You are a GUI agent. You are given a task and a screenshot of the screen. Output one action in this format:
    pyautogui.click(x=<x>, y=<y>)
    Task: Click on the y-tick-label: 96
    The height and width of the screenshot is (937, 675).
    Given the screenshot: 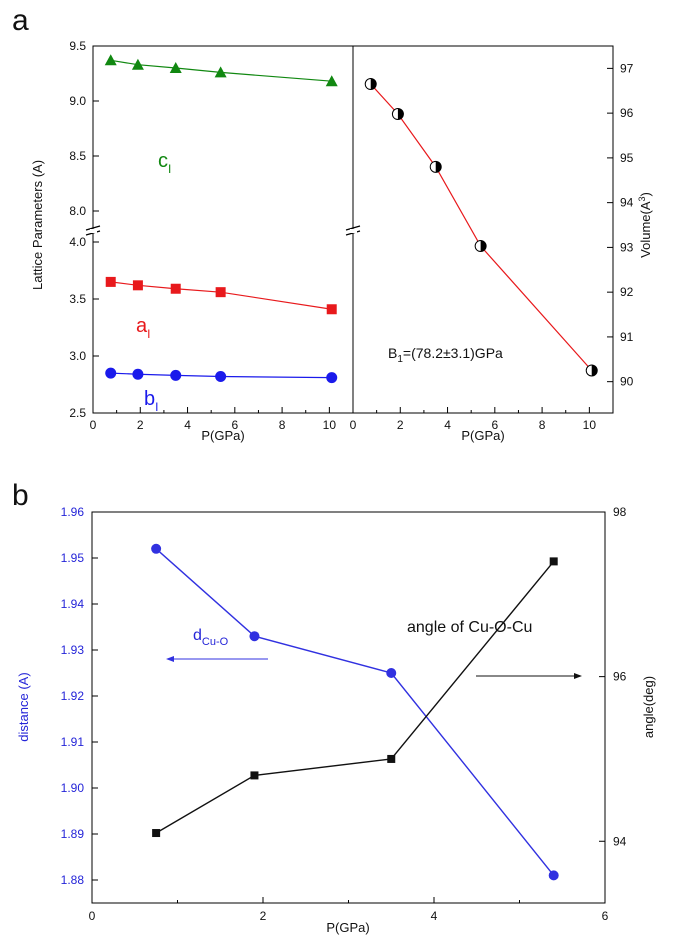 What is the action you would take?
    pyautogui.click(x=627, y=113)
    